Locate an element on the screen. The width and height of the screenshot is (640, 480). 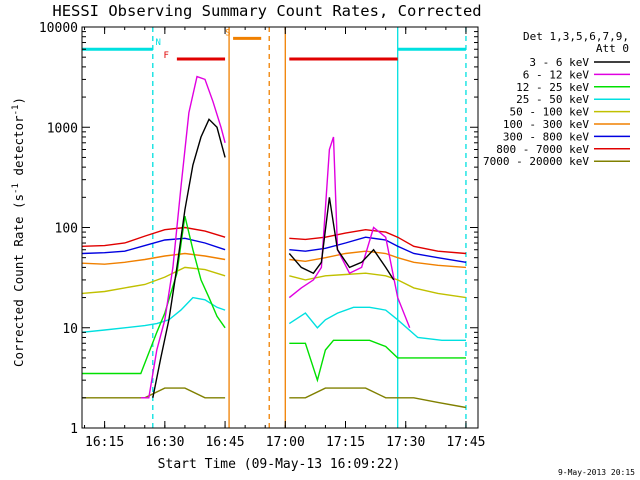
series-line-3-6-kev-a is located at coordinates (189, 258).